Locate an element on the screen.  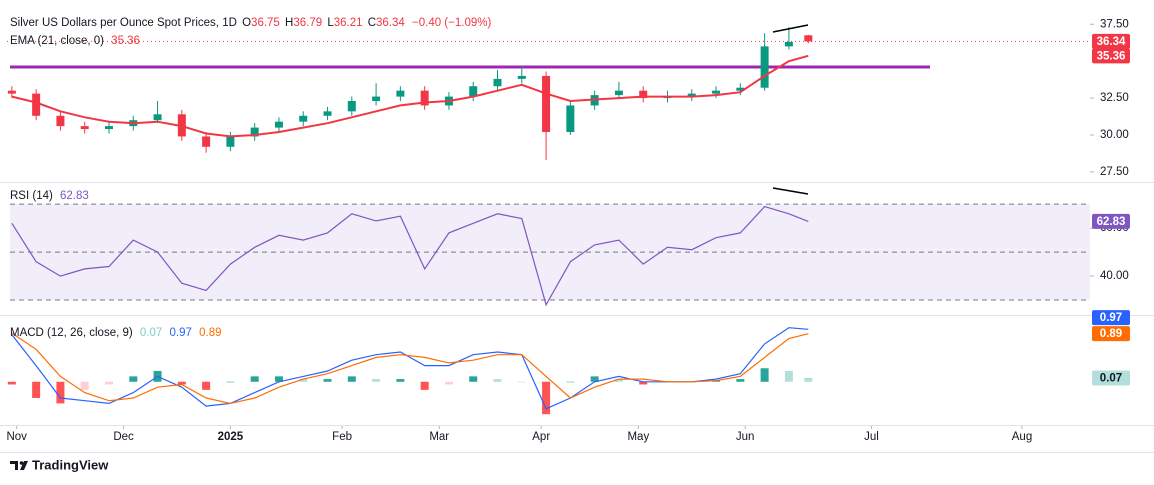
ohlc-name: H is located at coordinates (289, 23).